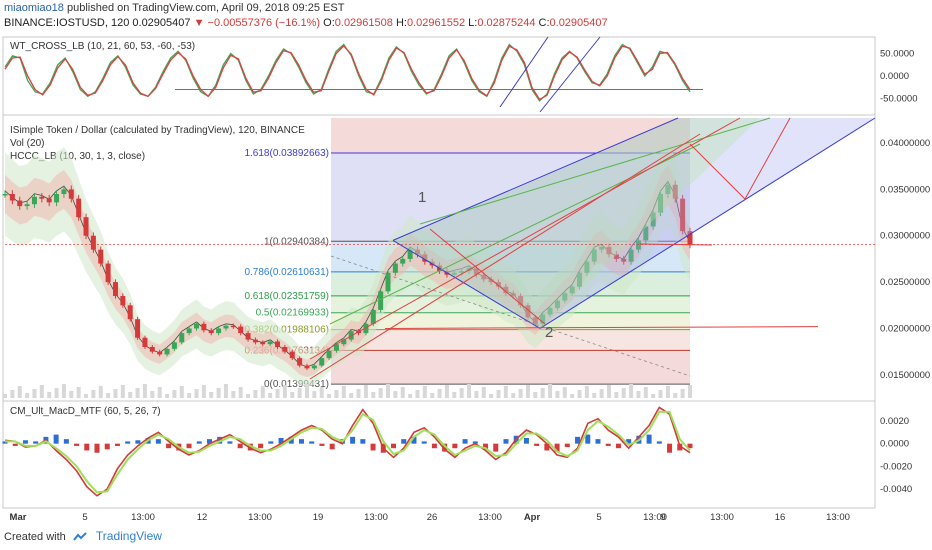 This screenshot has width=932, height=550. What do you see at coordinates (549, 332) in the screenshot?
I see `wave-label-2: 2` at bounding box center [549, 332].